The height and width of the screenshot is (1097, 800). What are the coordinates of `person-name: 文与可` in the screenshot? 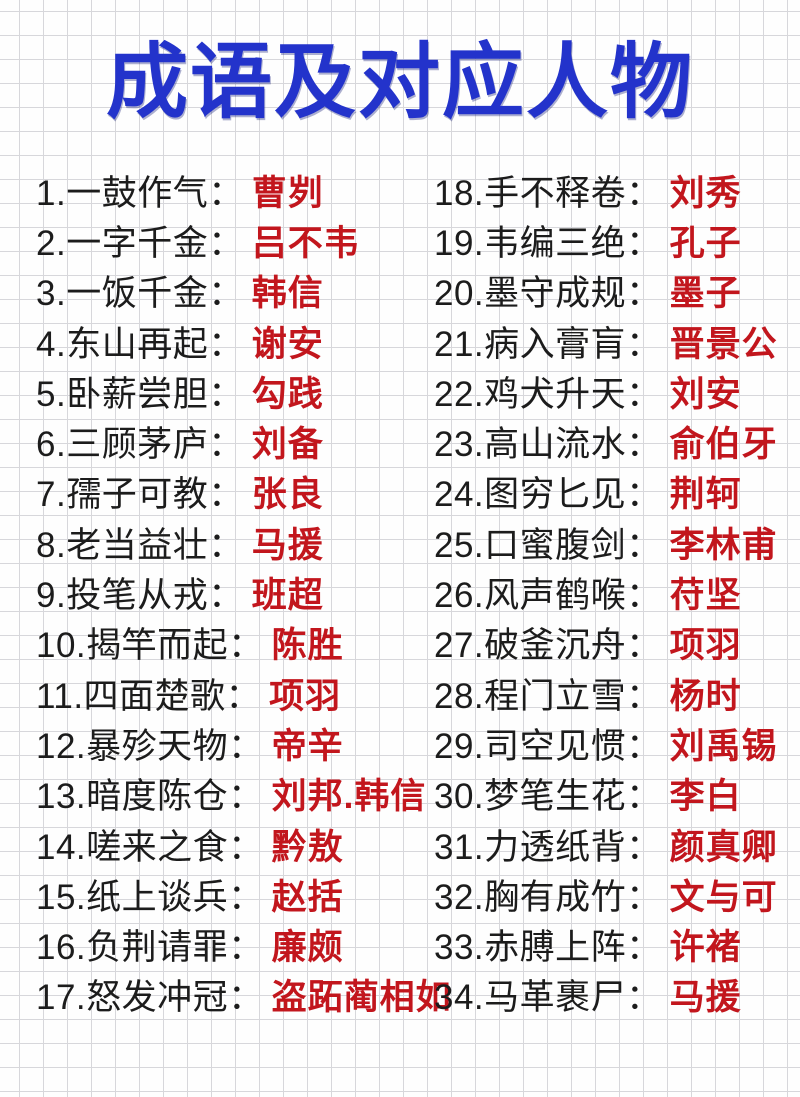 It's located at (723, 897).